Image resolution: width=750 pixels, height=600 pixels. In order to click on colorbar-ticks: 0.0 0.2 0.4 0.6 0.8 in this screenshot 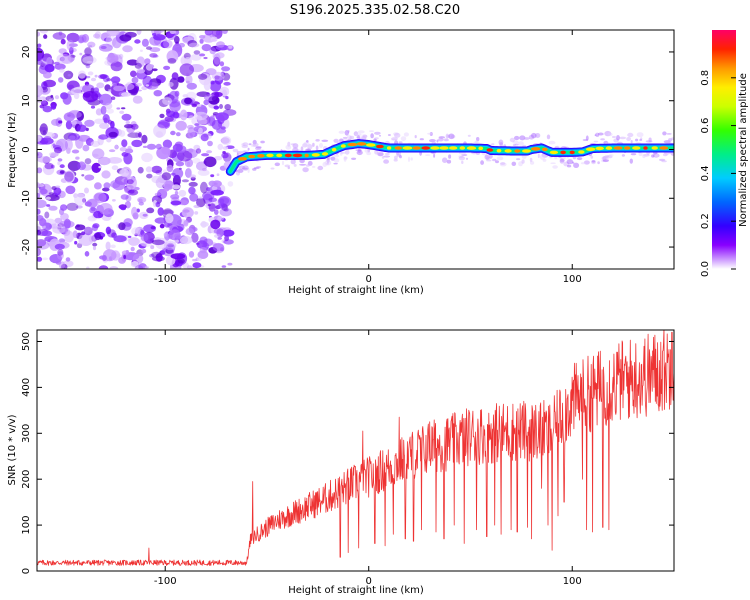, I will do `click(718, 173)`.